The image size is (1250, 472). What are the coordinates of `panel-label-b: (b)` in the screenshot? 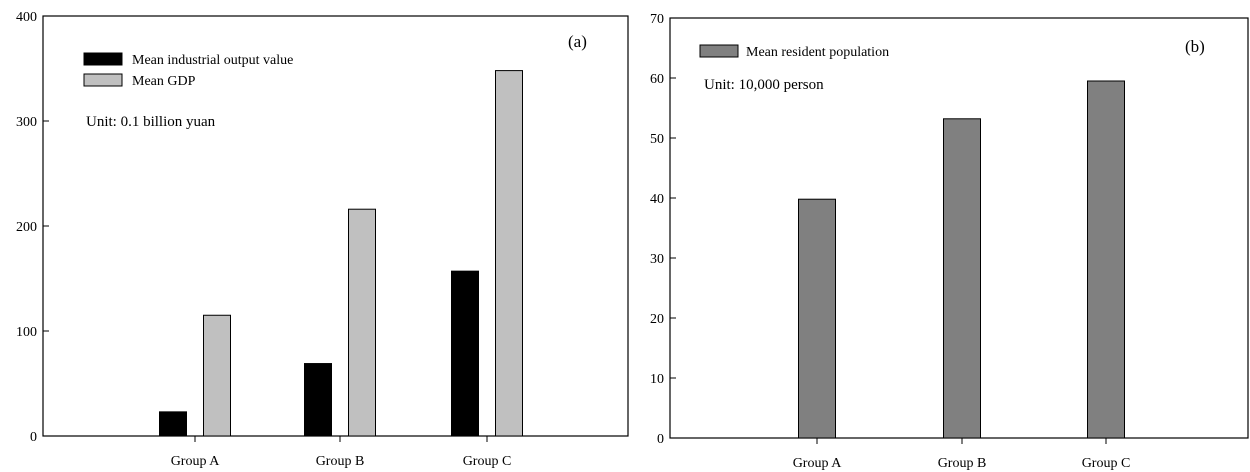 It's located at (1195, 46).